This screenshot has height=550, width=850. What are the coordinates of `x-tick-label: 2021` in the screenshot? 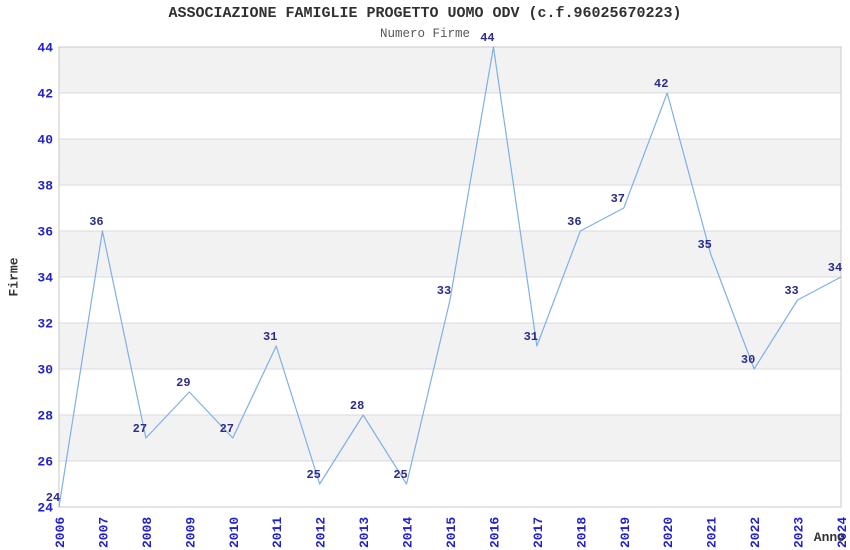 It's located at (712, 532).